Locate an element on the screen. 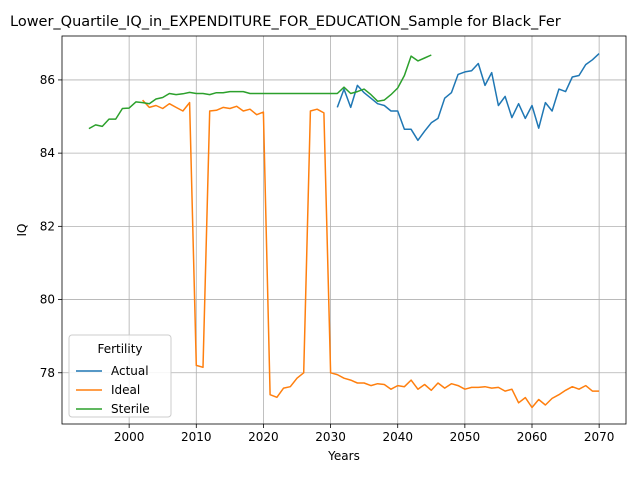  x-tick-label: 2000 is located at coordinates (129, 437).